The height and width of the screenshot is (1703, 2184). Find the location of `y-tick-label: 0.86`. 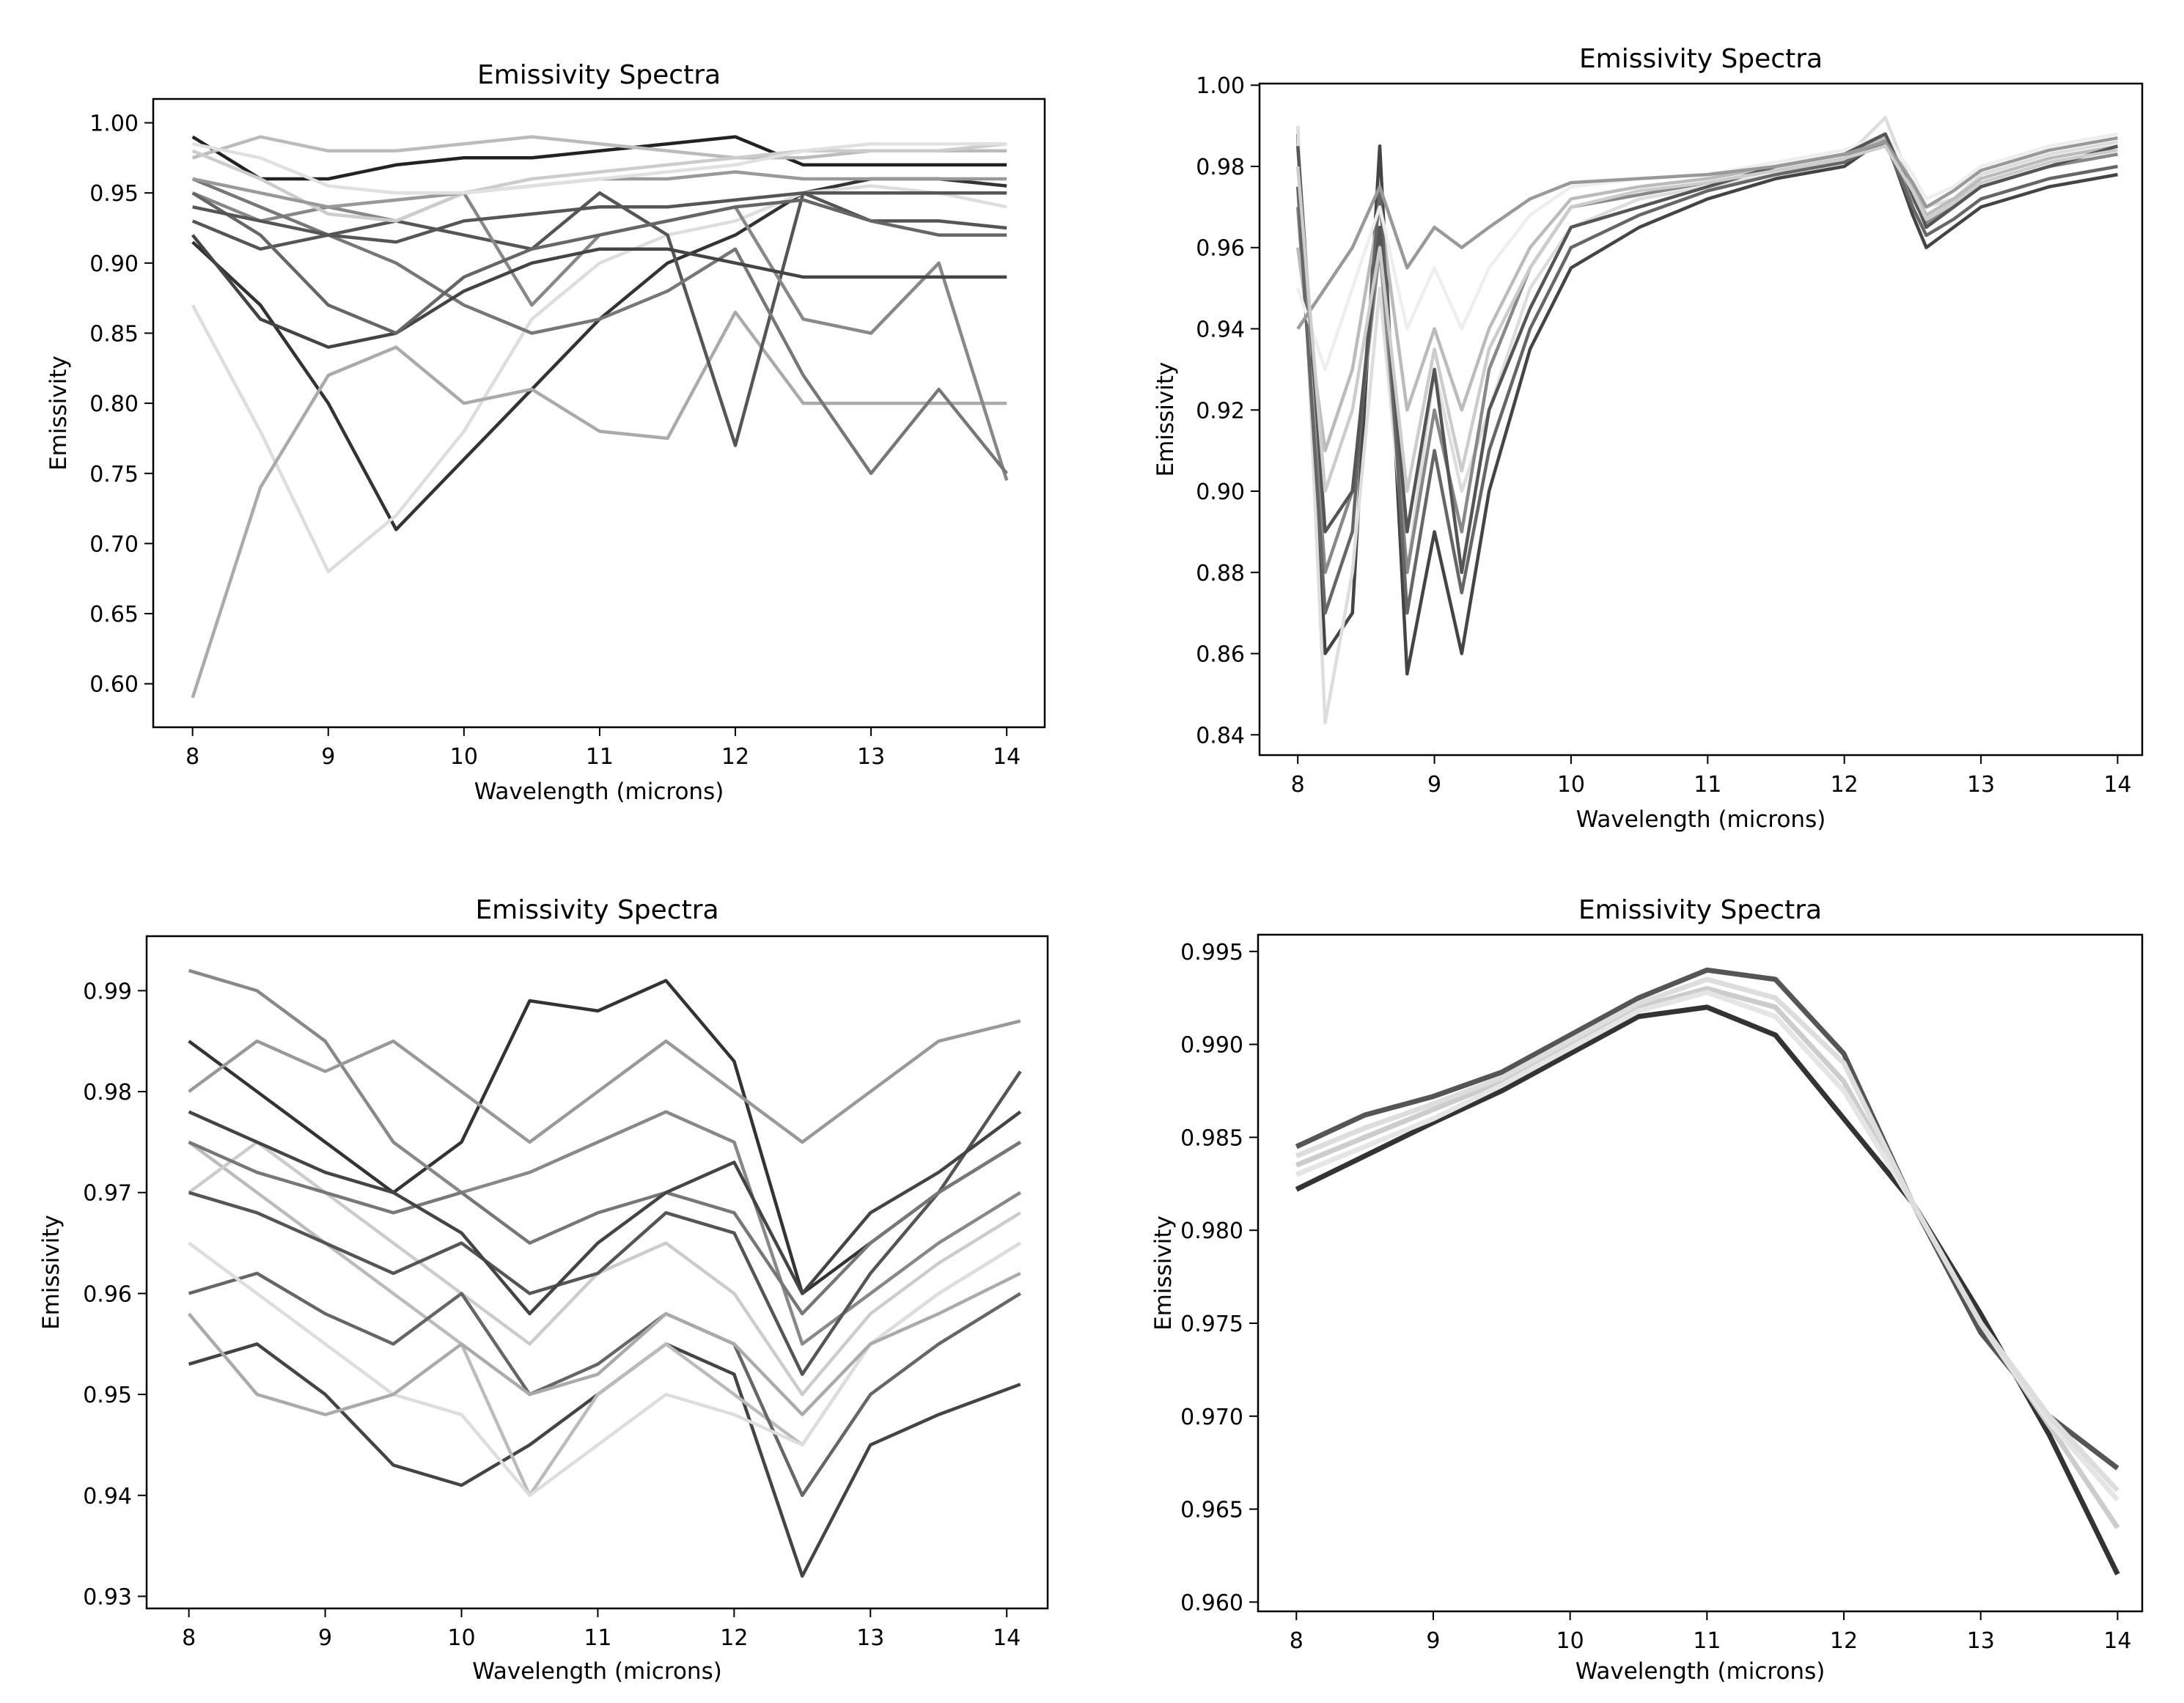

y-tick-label: 0.86 is located at coordinates (1220, 655).